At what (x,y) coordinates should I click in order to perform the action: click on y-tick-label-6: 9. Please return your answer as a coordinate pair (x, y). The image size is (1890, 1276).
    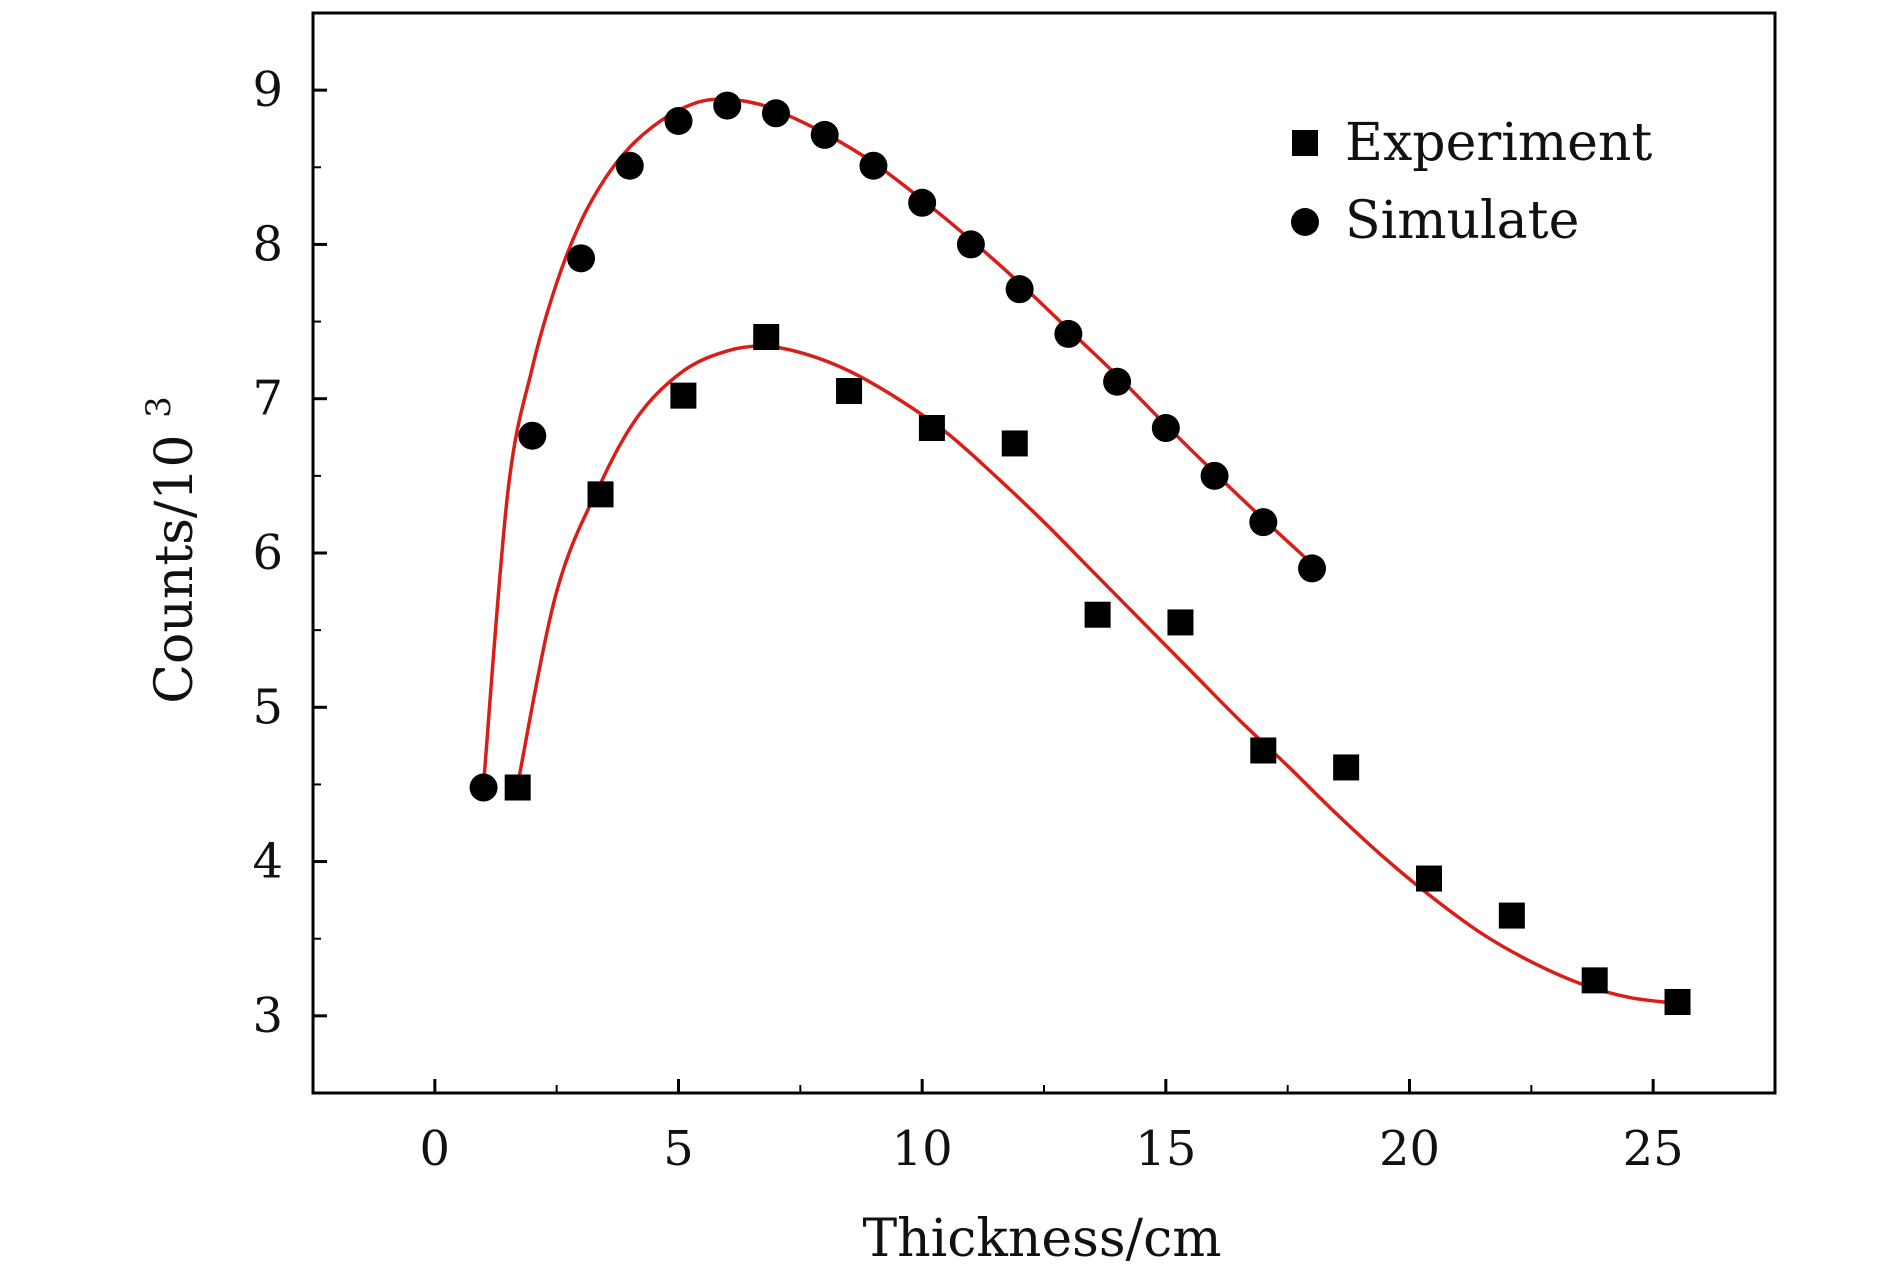
    Looking at the image, I should click on (267, 90).